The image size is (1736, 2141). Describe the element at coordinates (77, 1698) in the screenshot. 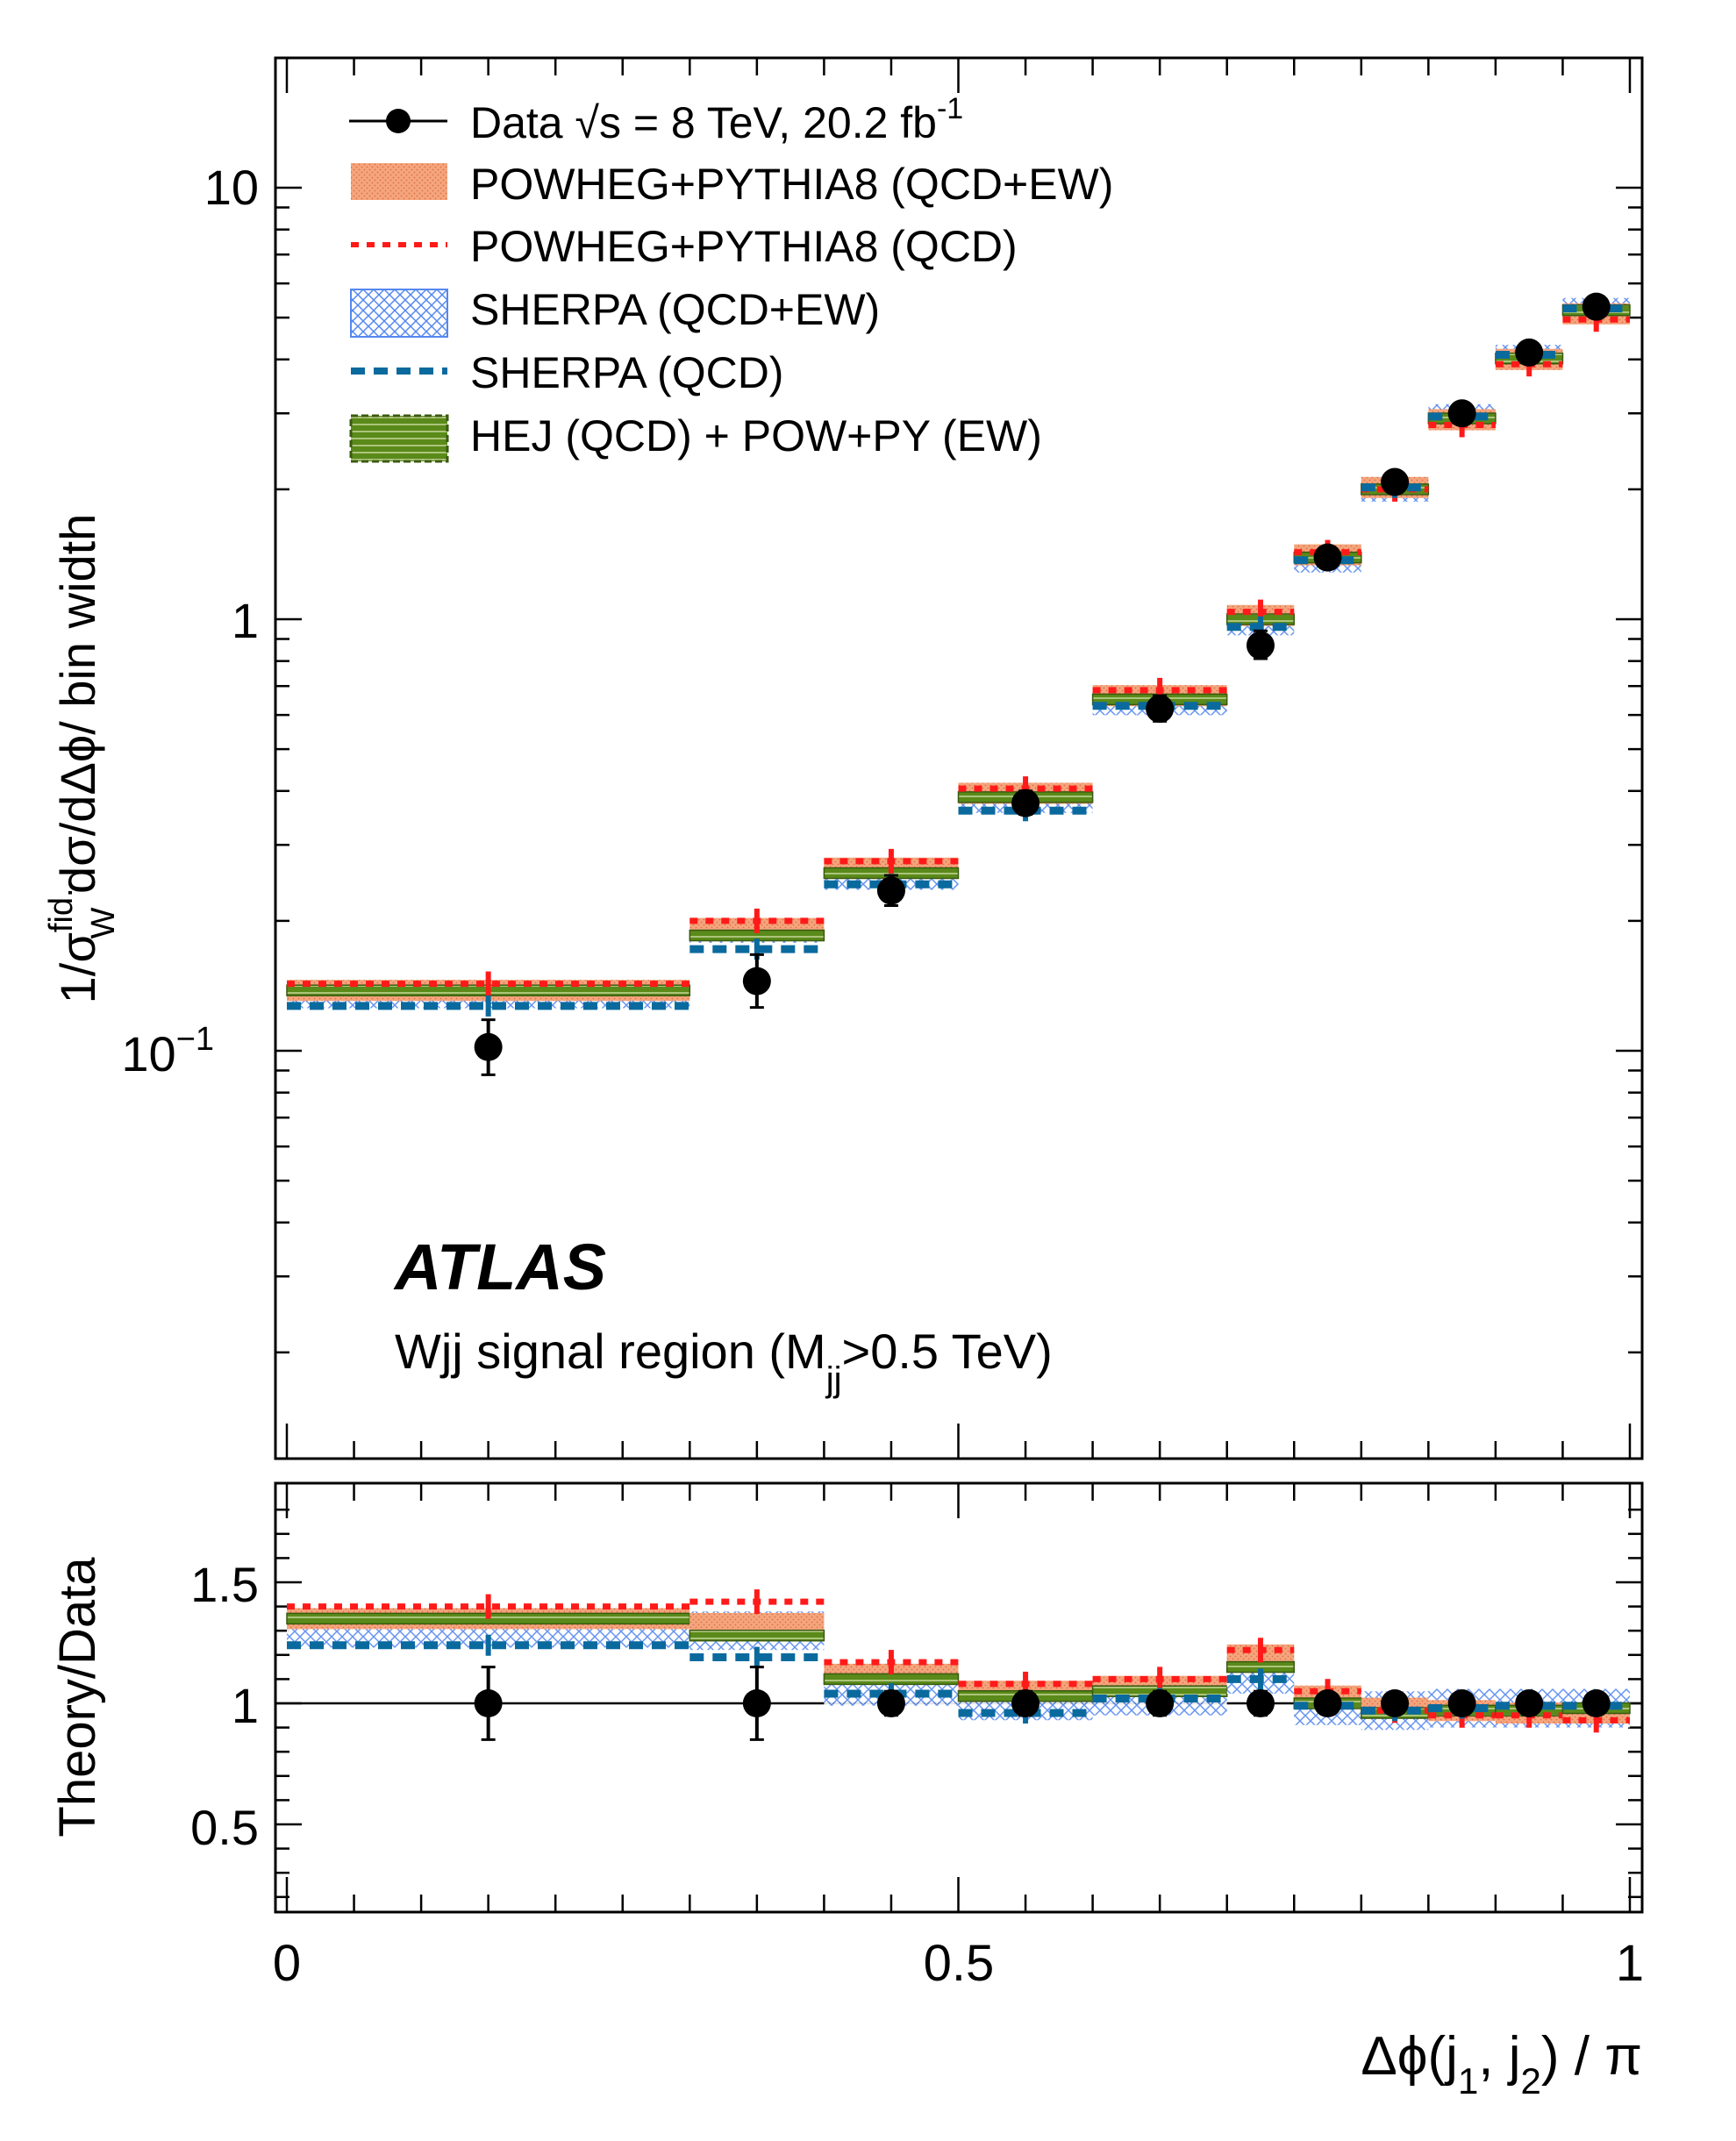

I see `ratio-y-axis-label: Theory/Data` at that location.